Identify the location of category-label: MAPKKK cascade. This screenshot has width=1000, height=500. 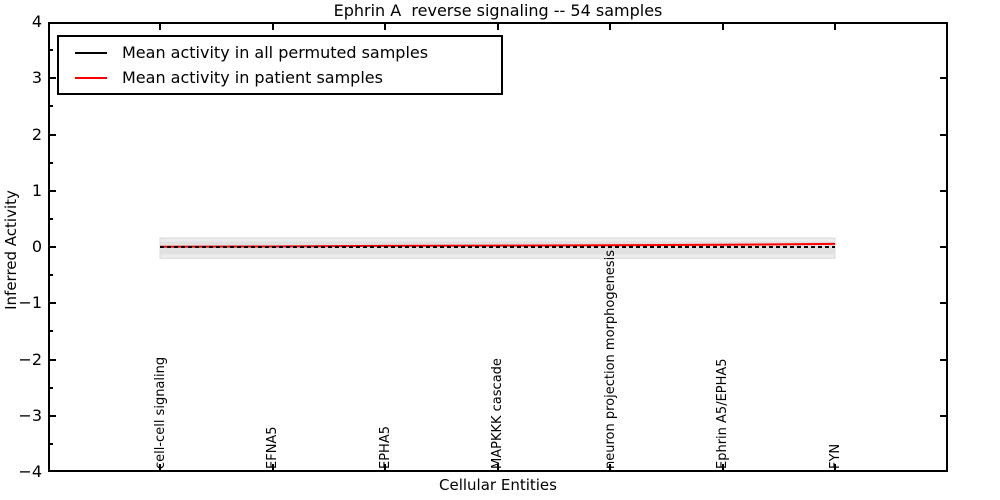
(497, 413).